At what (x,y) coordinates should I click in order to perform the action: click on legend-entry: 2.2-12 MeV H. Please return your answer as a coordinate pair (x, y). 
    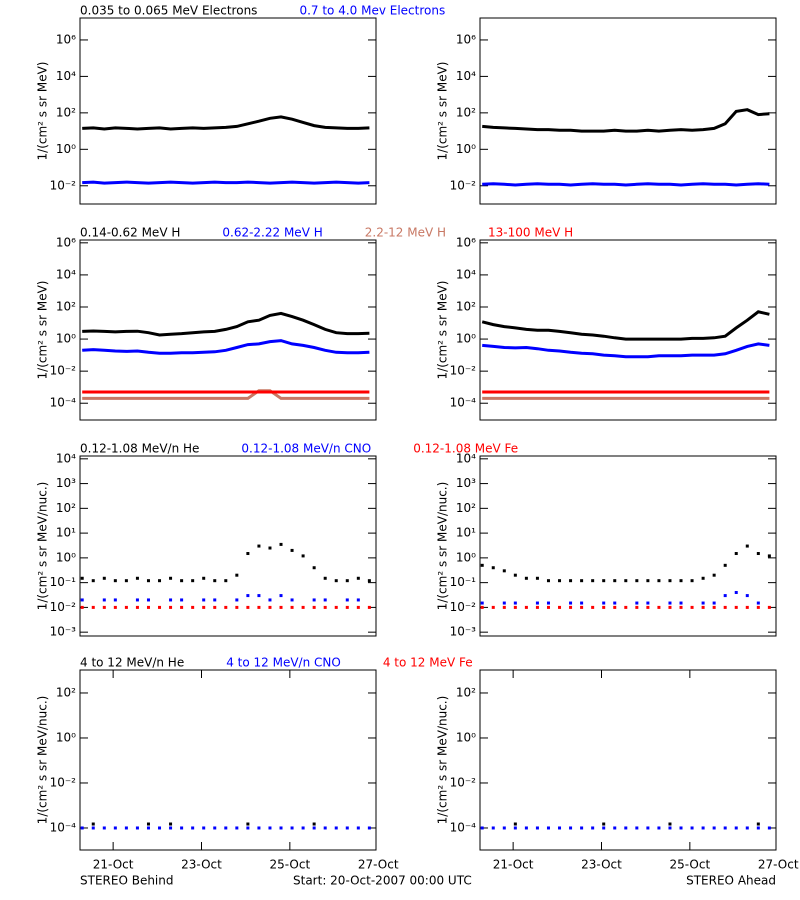
    Looking at the image, I should click on (405, 233).